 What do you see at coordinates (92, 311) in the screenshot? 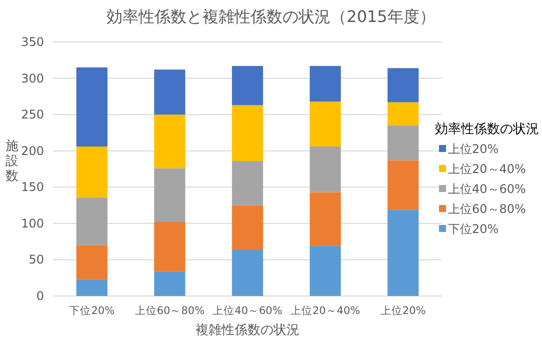
I see `x-tick-label: 下位20%` at bounding box center [92, 311].